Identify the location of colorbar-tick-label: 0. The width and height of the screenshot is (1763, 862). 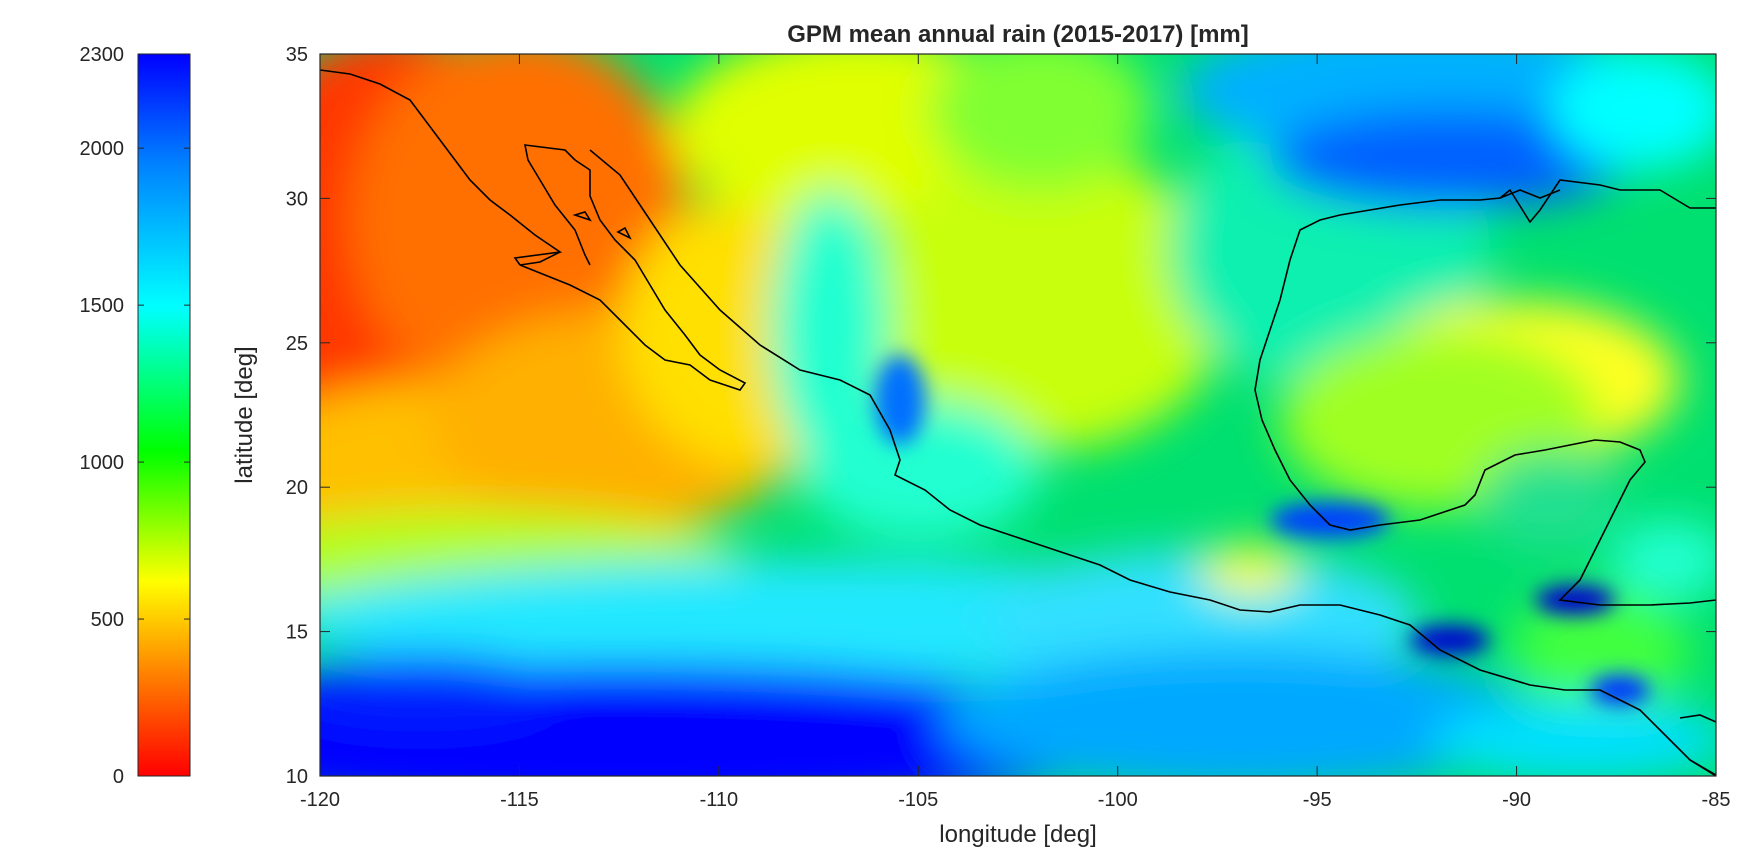
(118, 777).